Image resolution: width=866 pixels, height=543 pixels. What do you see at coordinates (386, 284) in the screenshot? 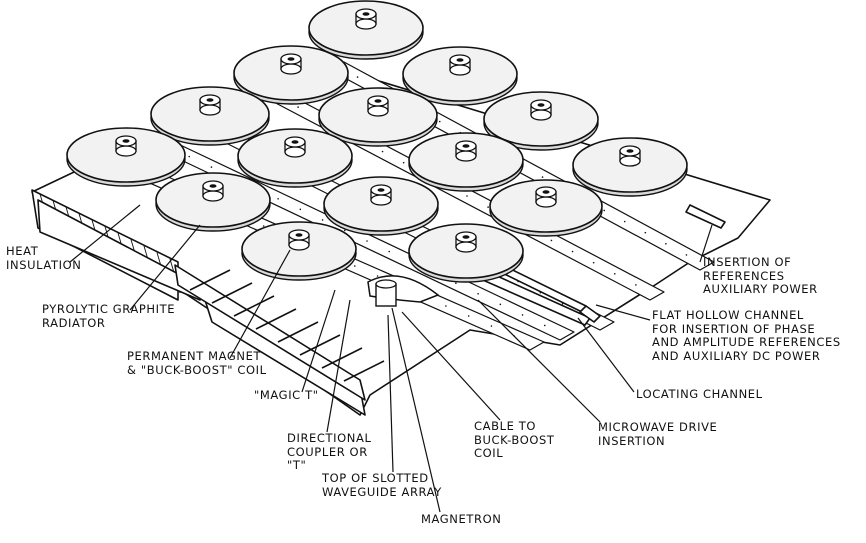
I see `magnetron-top` at bounding box center [386, 284].